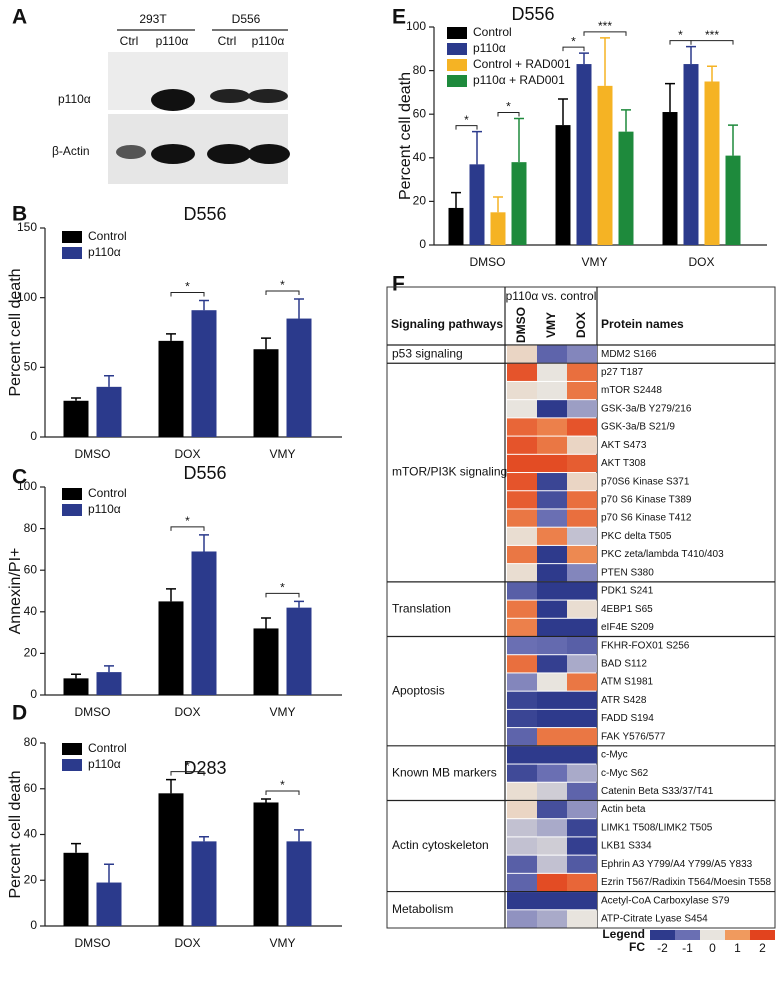  Describe the element at coordinates (33, 925) in the screenshot. I see `y-tick-label: 0` at that location.